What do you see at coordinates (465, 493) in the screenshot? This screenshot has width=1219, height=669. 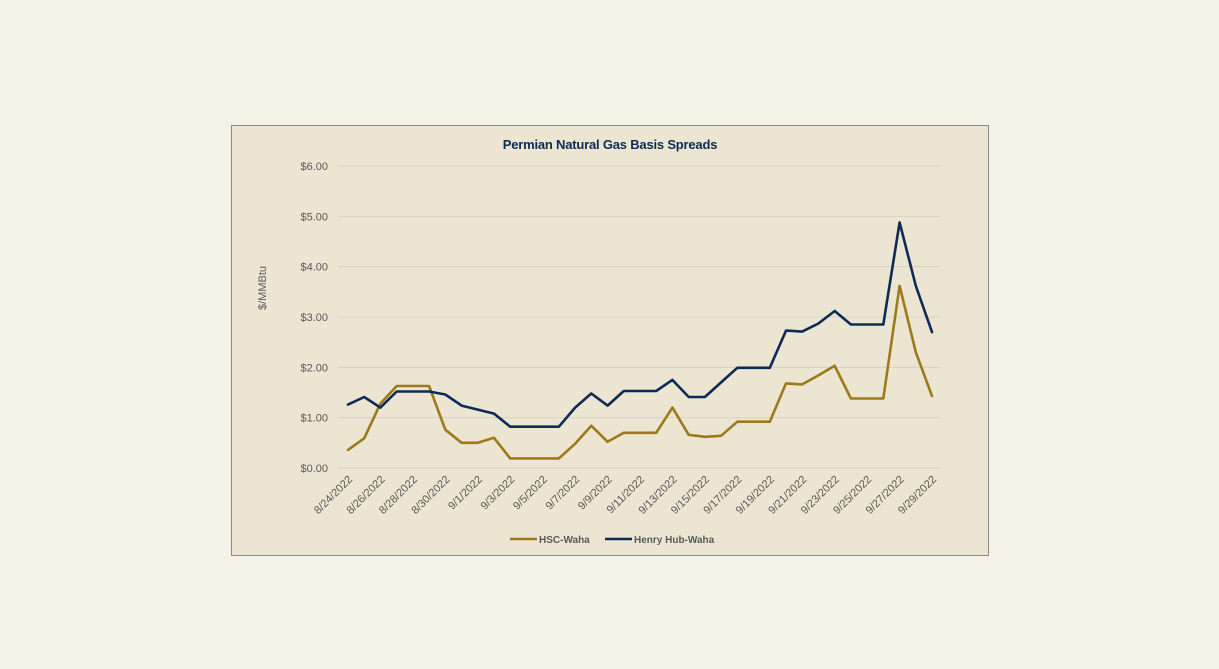 I see `x-tick-label: 9/1/2022` at bounding box center [465, 493].